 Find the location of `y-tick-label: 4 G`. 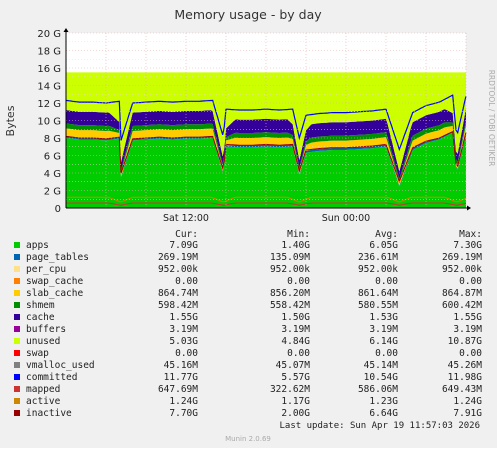

y-tick-label: 4 G is located at coordinates (52, 174).